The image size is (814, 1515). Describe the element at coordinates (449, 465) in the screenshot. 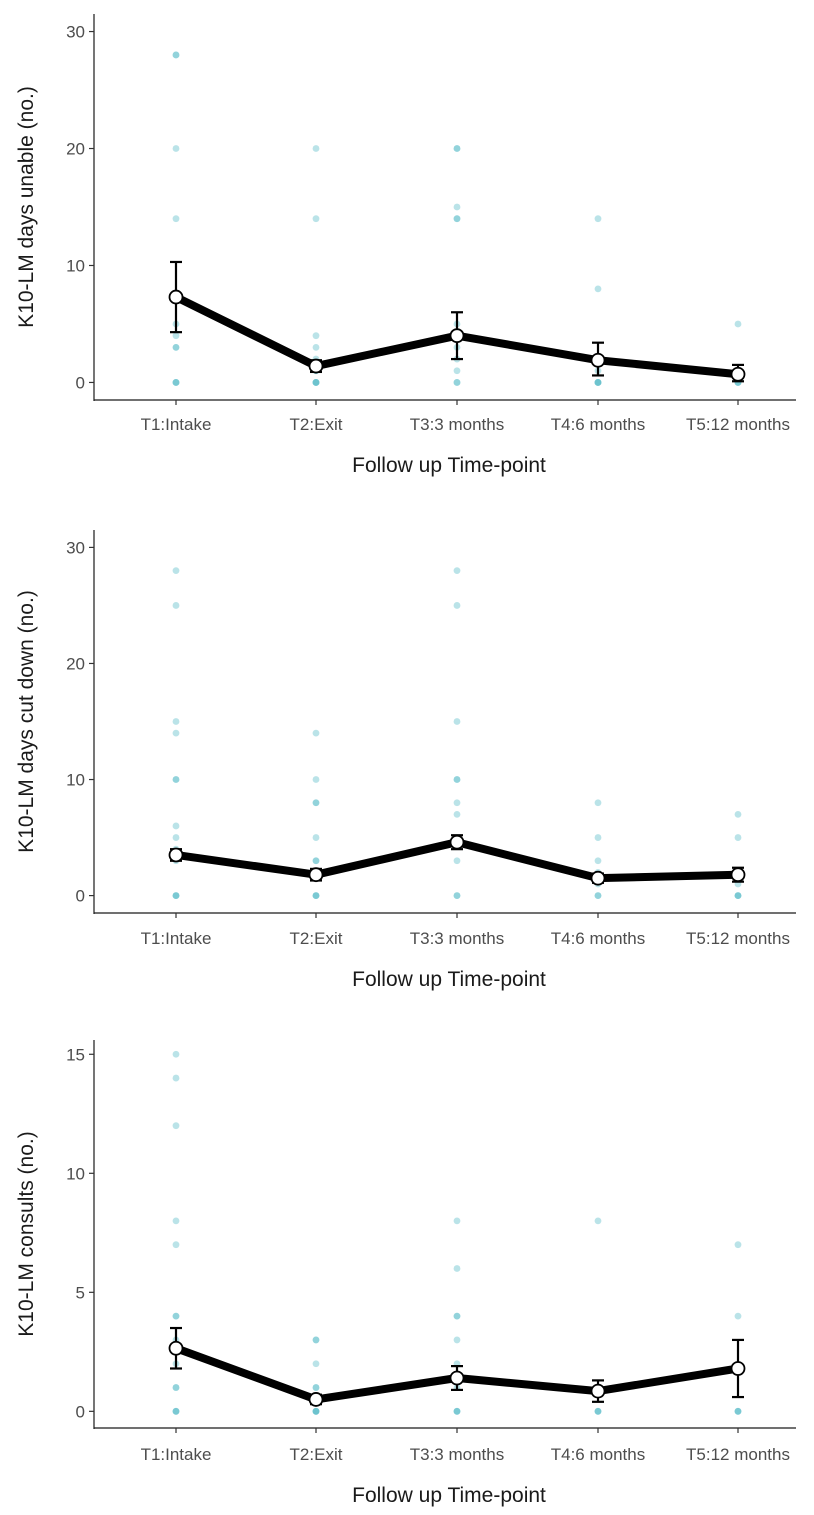

I see `x-axis-title: Follow up Time-point` at that location.